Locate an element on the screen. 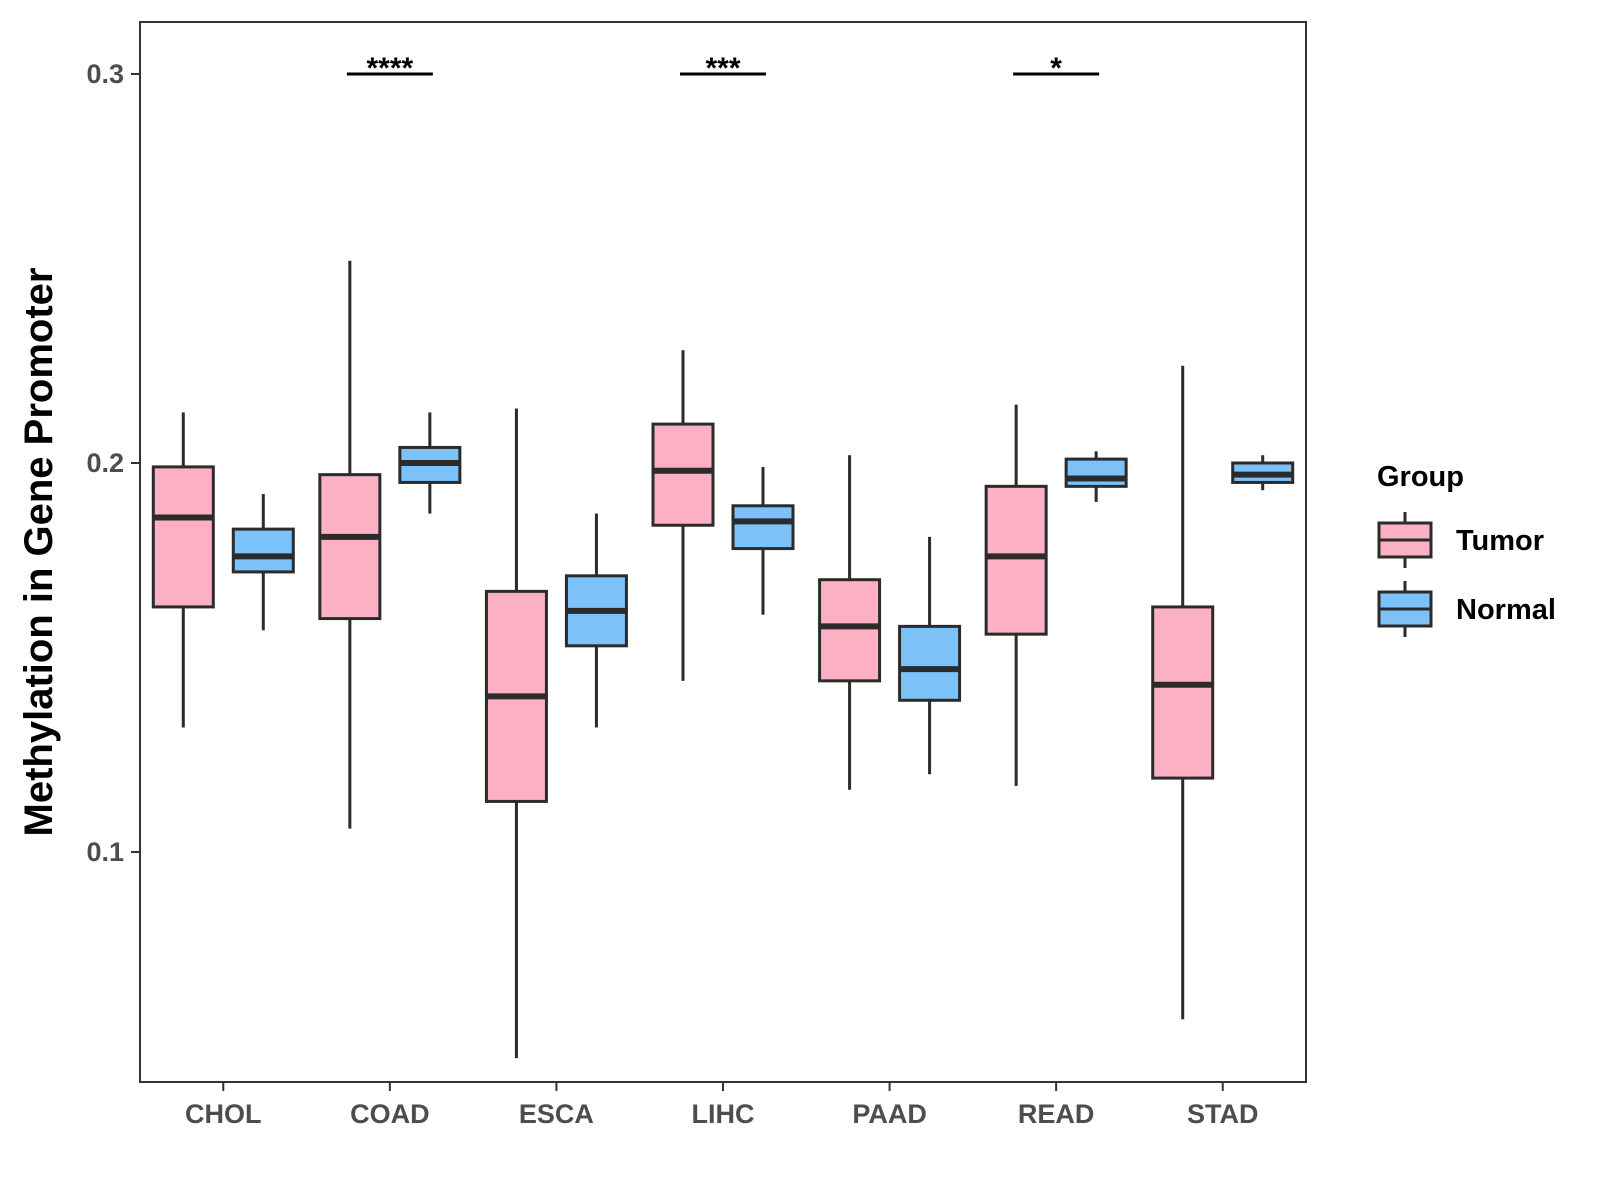  significance-annotations: **** *** * is located at coordinates (723, 68).